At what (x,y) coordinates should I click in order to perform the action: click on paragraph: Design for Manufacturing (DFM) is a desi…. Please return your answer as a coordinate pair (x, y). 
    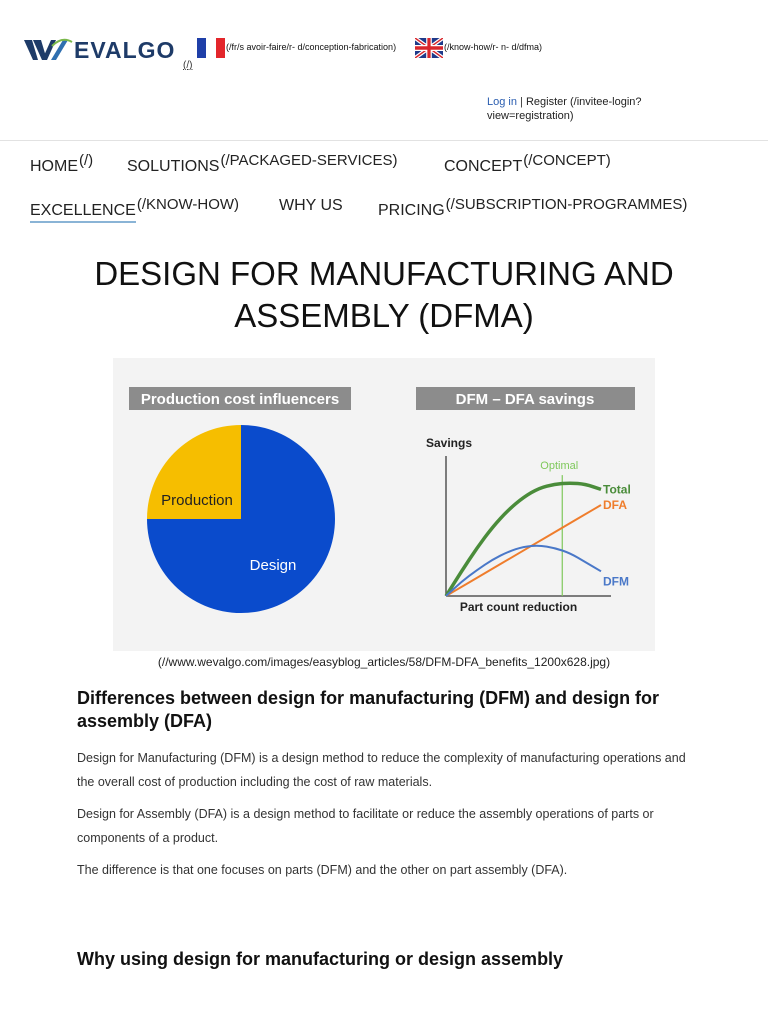
    Looking at the image, I should click on (381, 770).